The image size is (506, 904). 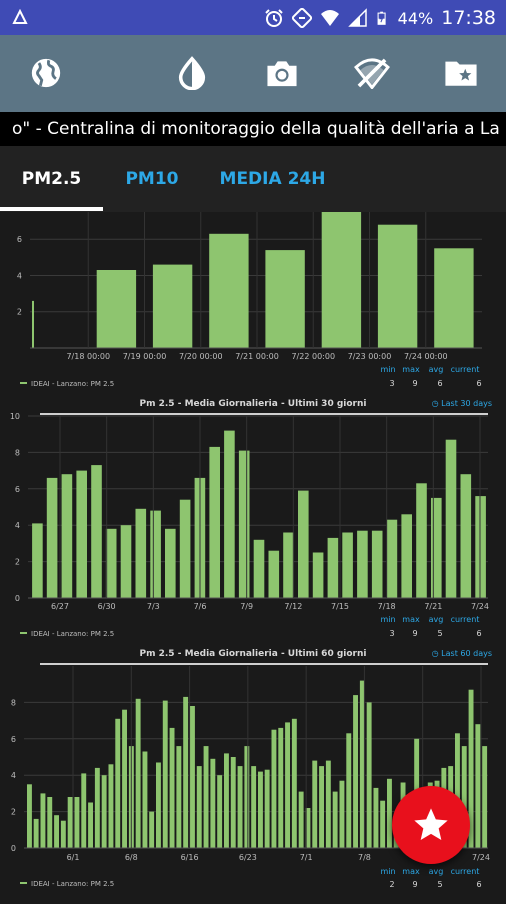 What do you see at coordinates (19, 312) in the screenshot?
I see `y-tick-label: 2` at bounding box center [19, 312].